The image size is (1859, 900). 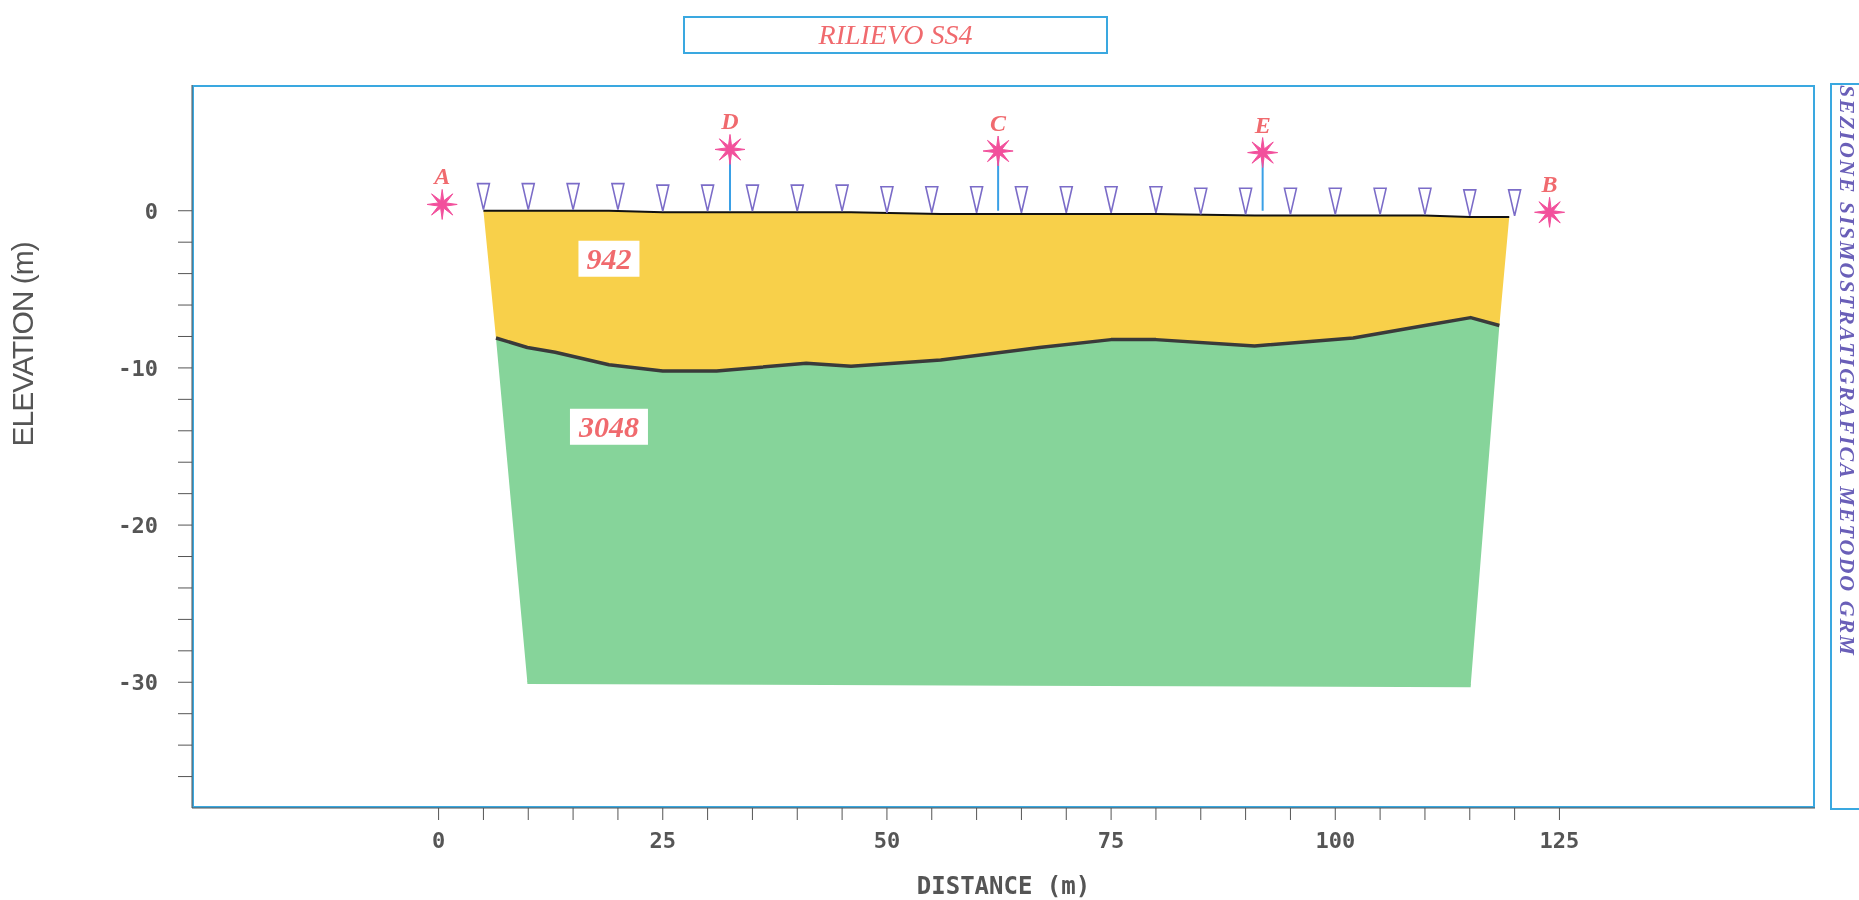 What do you see at coordinates (1335, 840) in the screenshot?
I see `x-tick-label: 100` at bounding box center [1335, 840].